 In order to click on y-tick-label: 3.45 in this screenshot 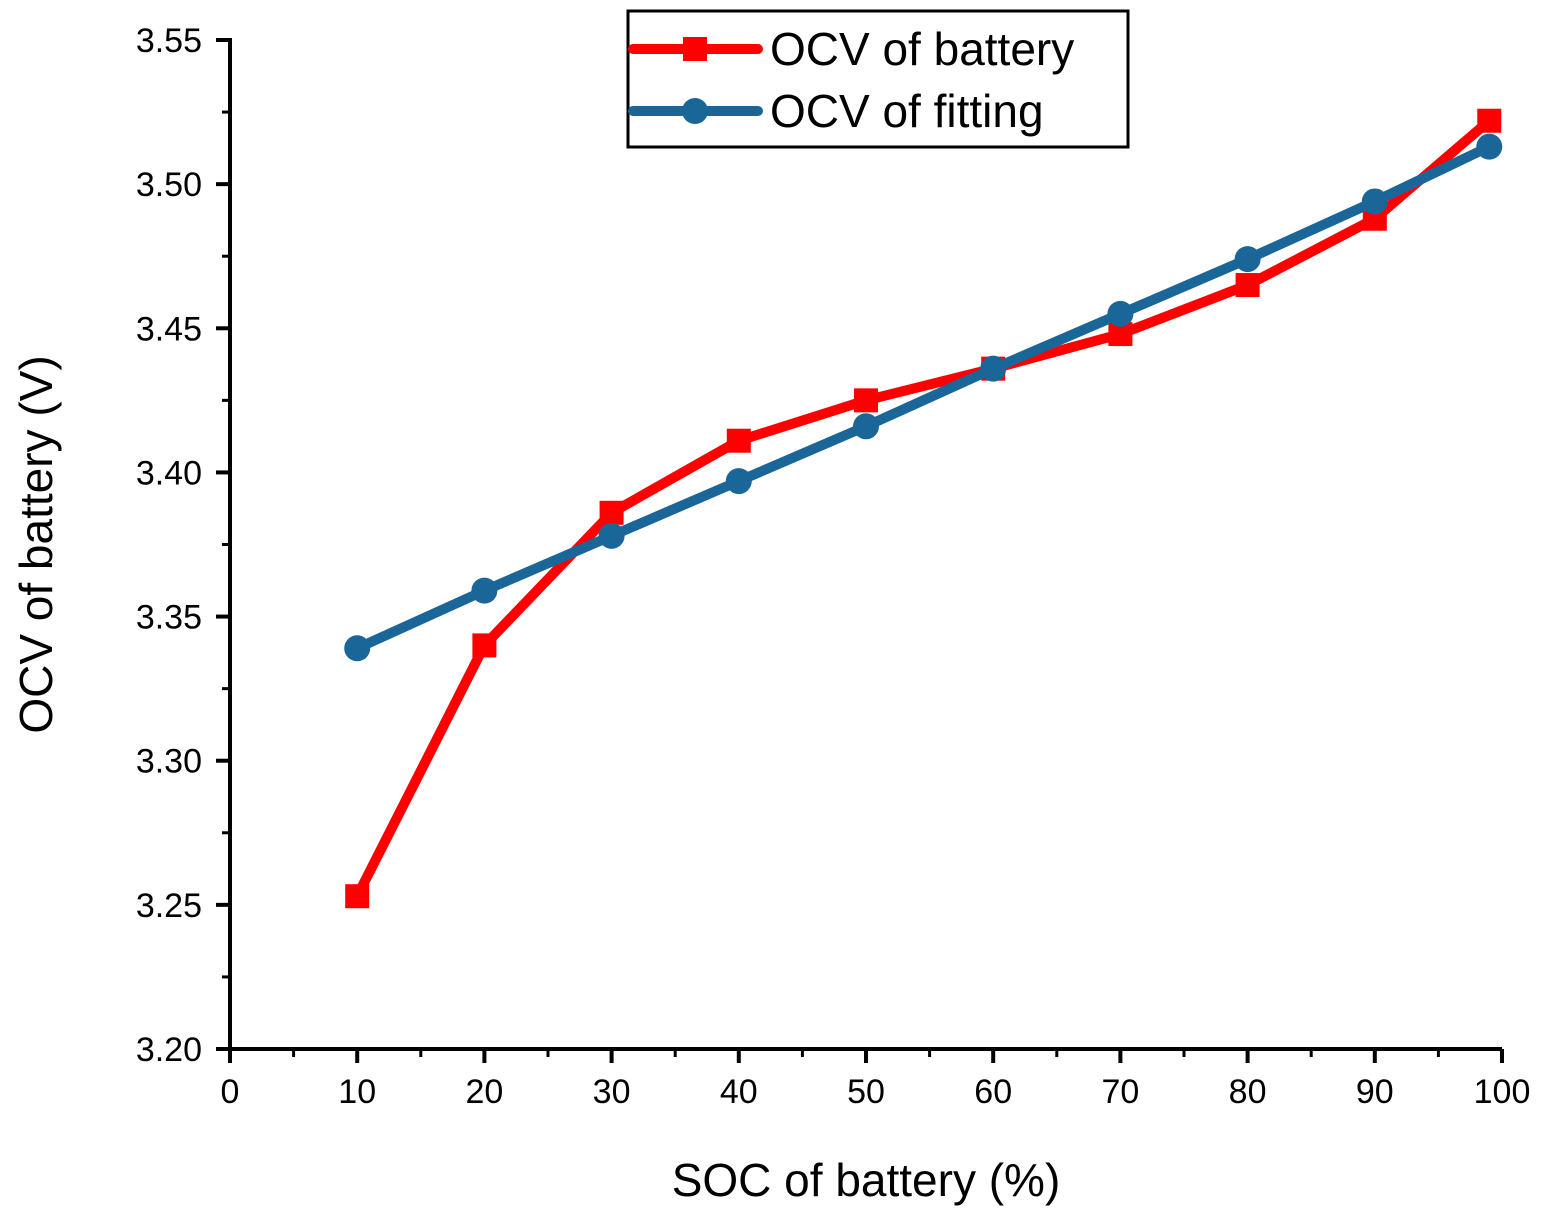, I will do `click(169, 329)`.